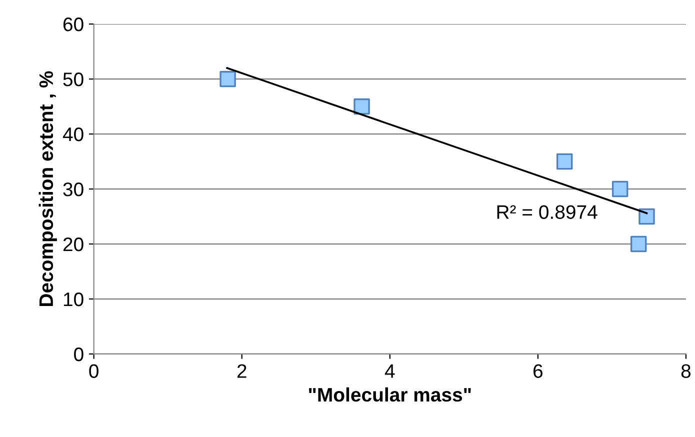  Describe the element at coordinates (93, 371) in the screenshot. I see `x-tick-label: 0` at that location.